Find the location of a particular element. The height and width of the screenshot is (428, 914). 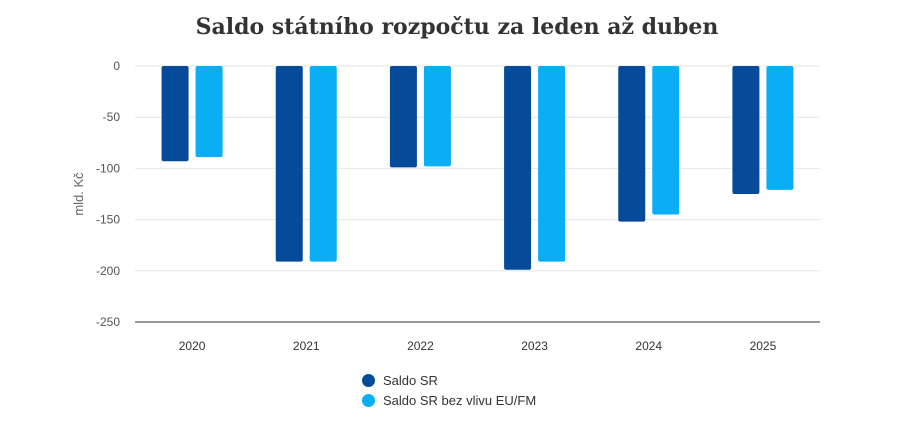

bar-saldo-sr-2021 is located at coordinates (289, 164).